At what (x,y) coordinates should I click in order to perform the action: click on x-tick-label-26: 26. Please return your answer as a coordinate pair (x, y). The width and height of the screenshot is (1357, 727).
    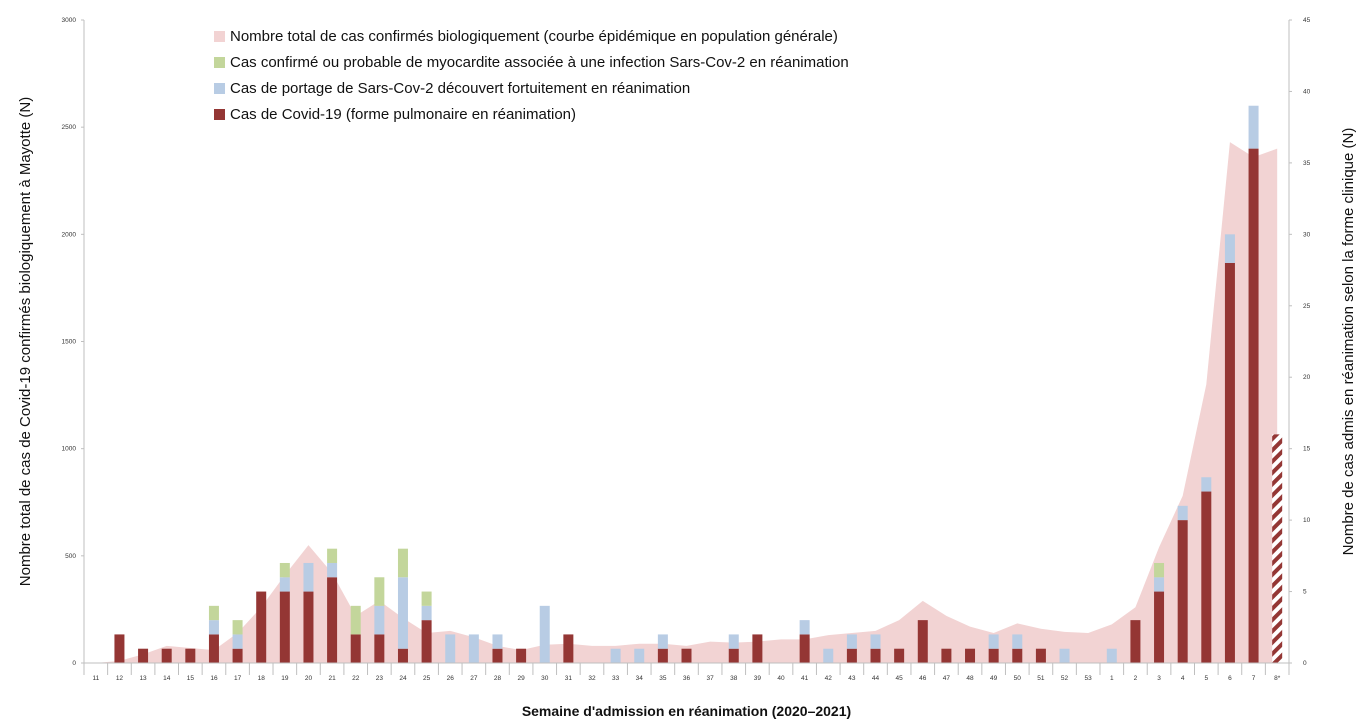
    Looking at the image, I should click on (451, 678).